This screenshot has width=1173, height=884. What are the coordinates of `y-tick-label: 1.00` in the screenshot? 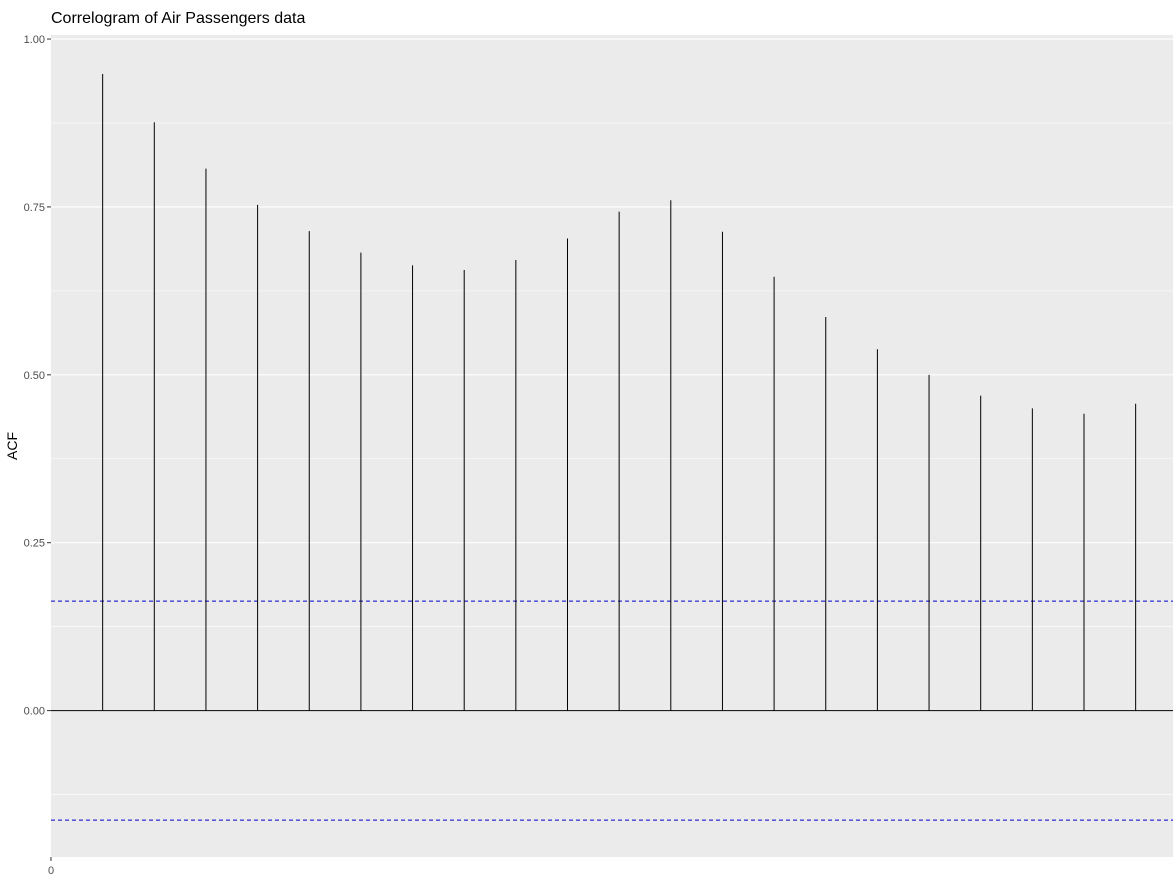 It's located at (34, 40).